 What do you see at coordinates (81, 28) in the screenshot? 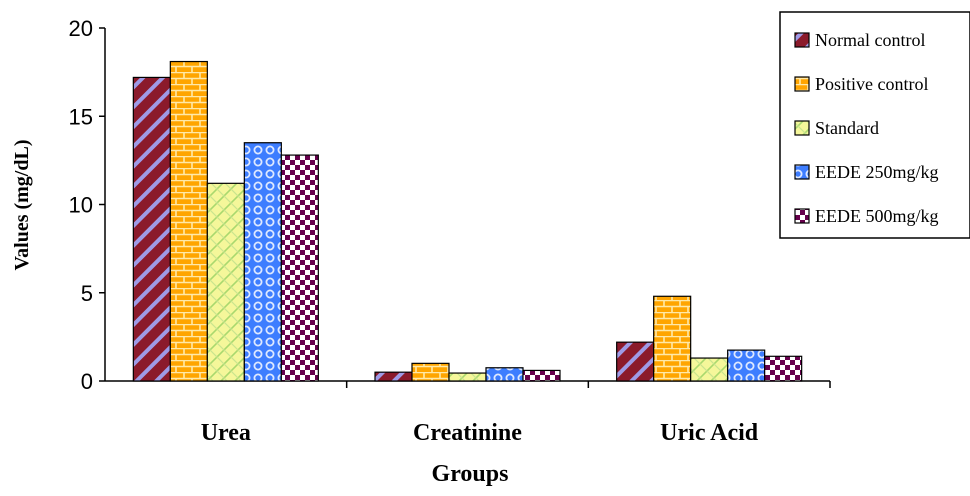
I see `y-tick-label: 20` at bounding box center [81, 28].